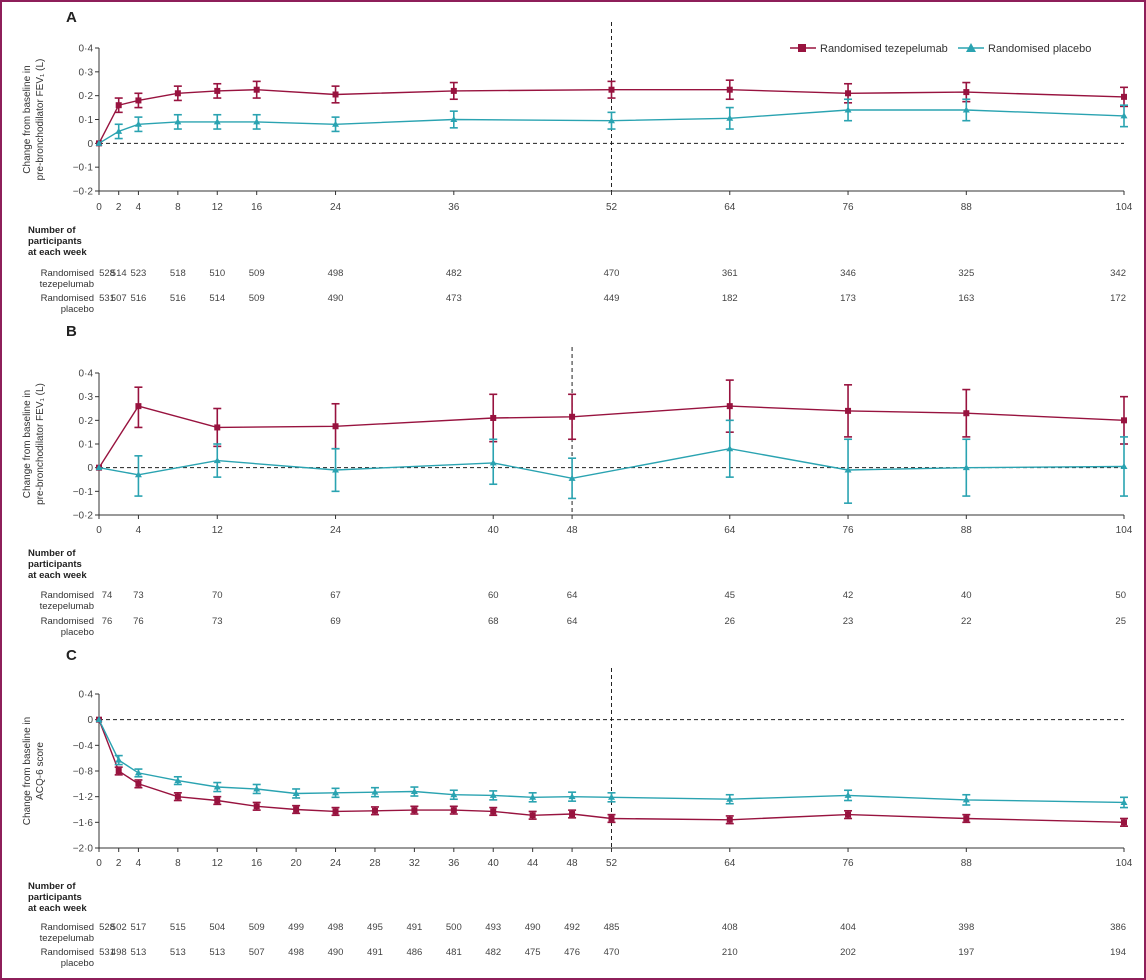 The height and width of the screenshot is (980, 1146). What do you see at coordinates (52, 886) in the screenshot?
I see `participants-header-line: Number of` at bounding box center [52, 886].